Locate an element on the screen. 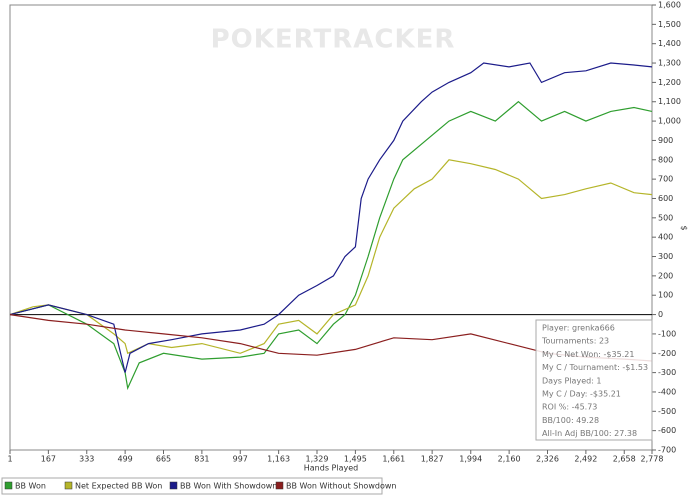 This screenshot has height=502, width=700. x-tick-label: 2,160 is located at coordinates (509, 459).